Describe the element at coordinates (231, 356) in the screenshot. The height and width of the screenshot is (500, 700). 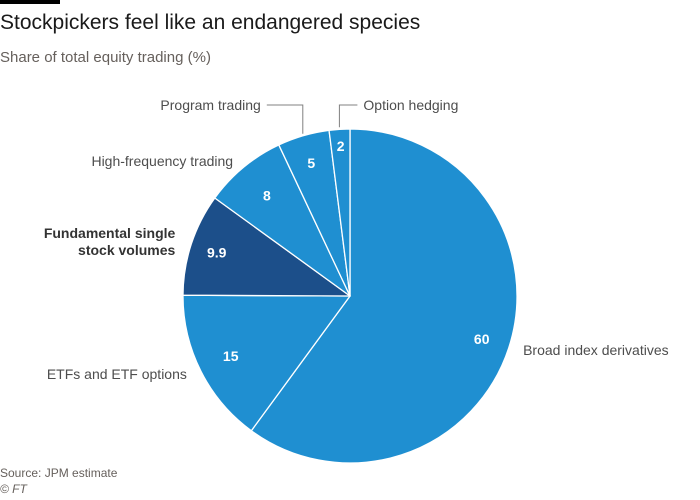
I see `value-label-etfs-and-etf-options: 15` at that location.